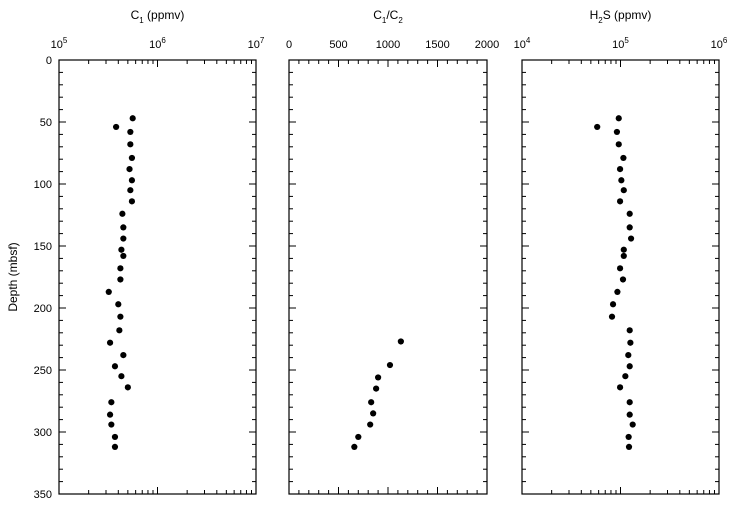 This screenshot has height=508, width=741. I want to click on y-tick-label: 250, so click(43, 371).